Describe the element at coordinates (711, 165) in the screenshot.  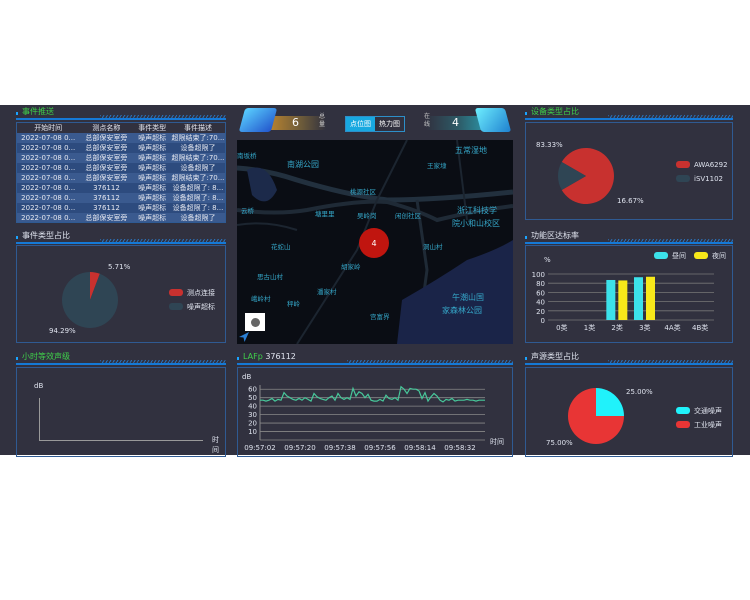
I see `legend-label: AWA6292` at that location.